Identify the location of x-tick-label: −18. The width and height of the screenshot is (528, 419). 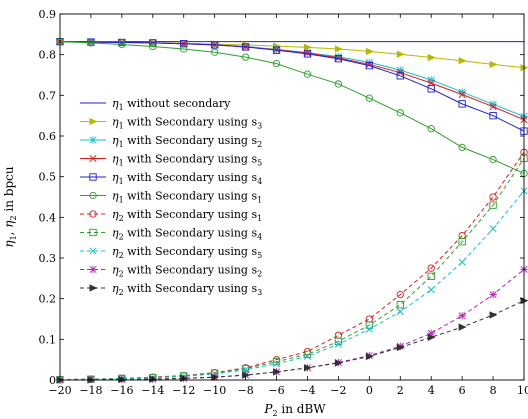
(90, 390).